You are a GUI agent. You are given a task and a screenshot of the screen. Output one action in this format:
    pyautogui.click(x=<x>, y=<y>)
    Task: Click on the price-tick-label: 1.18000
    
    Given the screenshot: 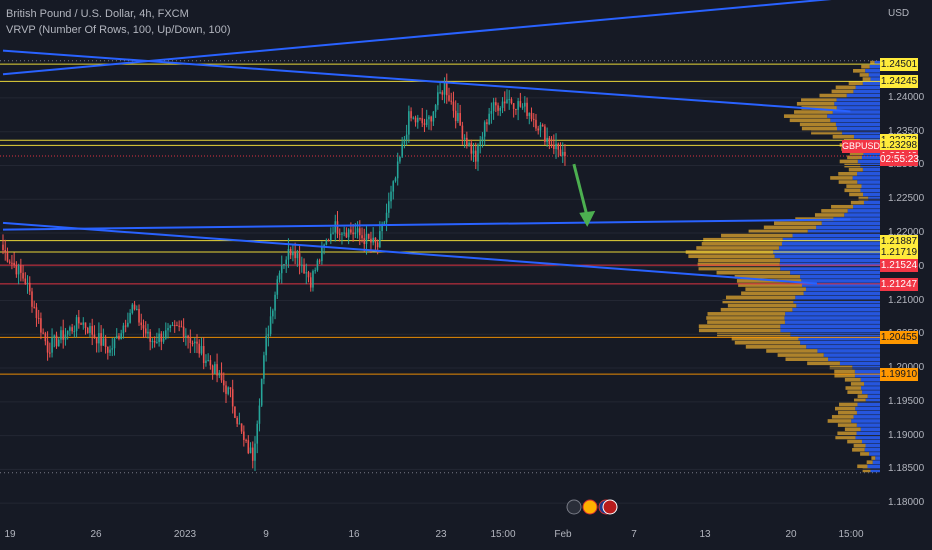 What is the action you would take?
    pyautogui.click(x=906, y=503)
    